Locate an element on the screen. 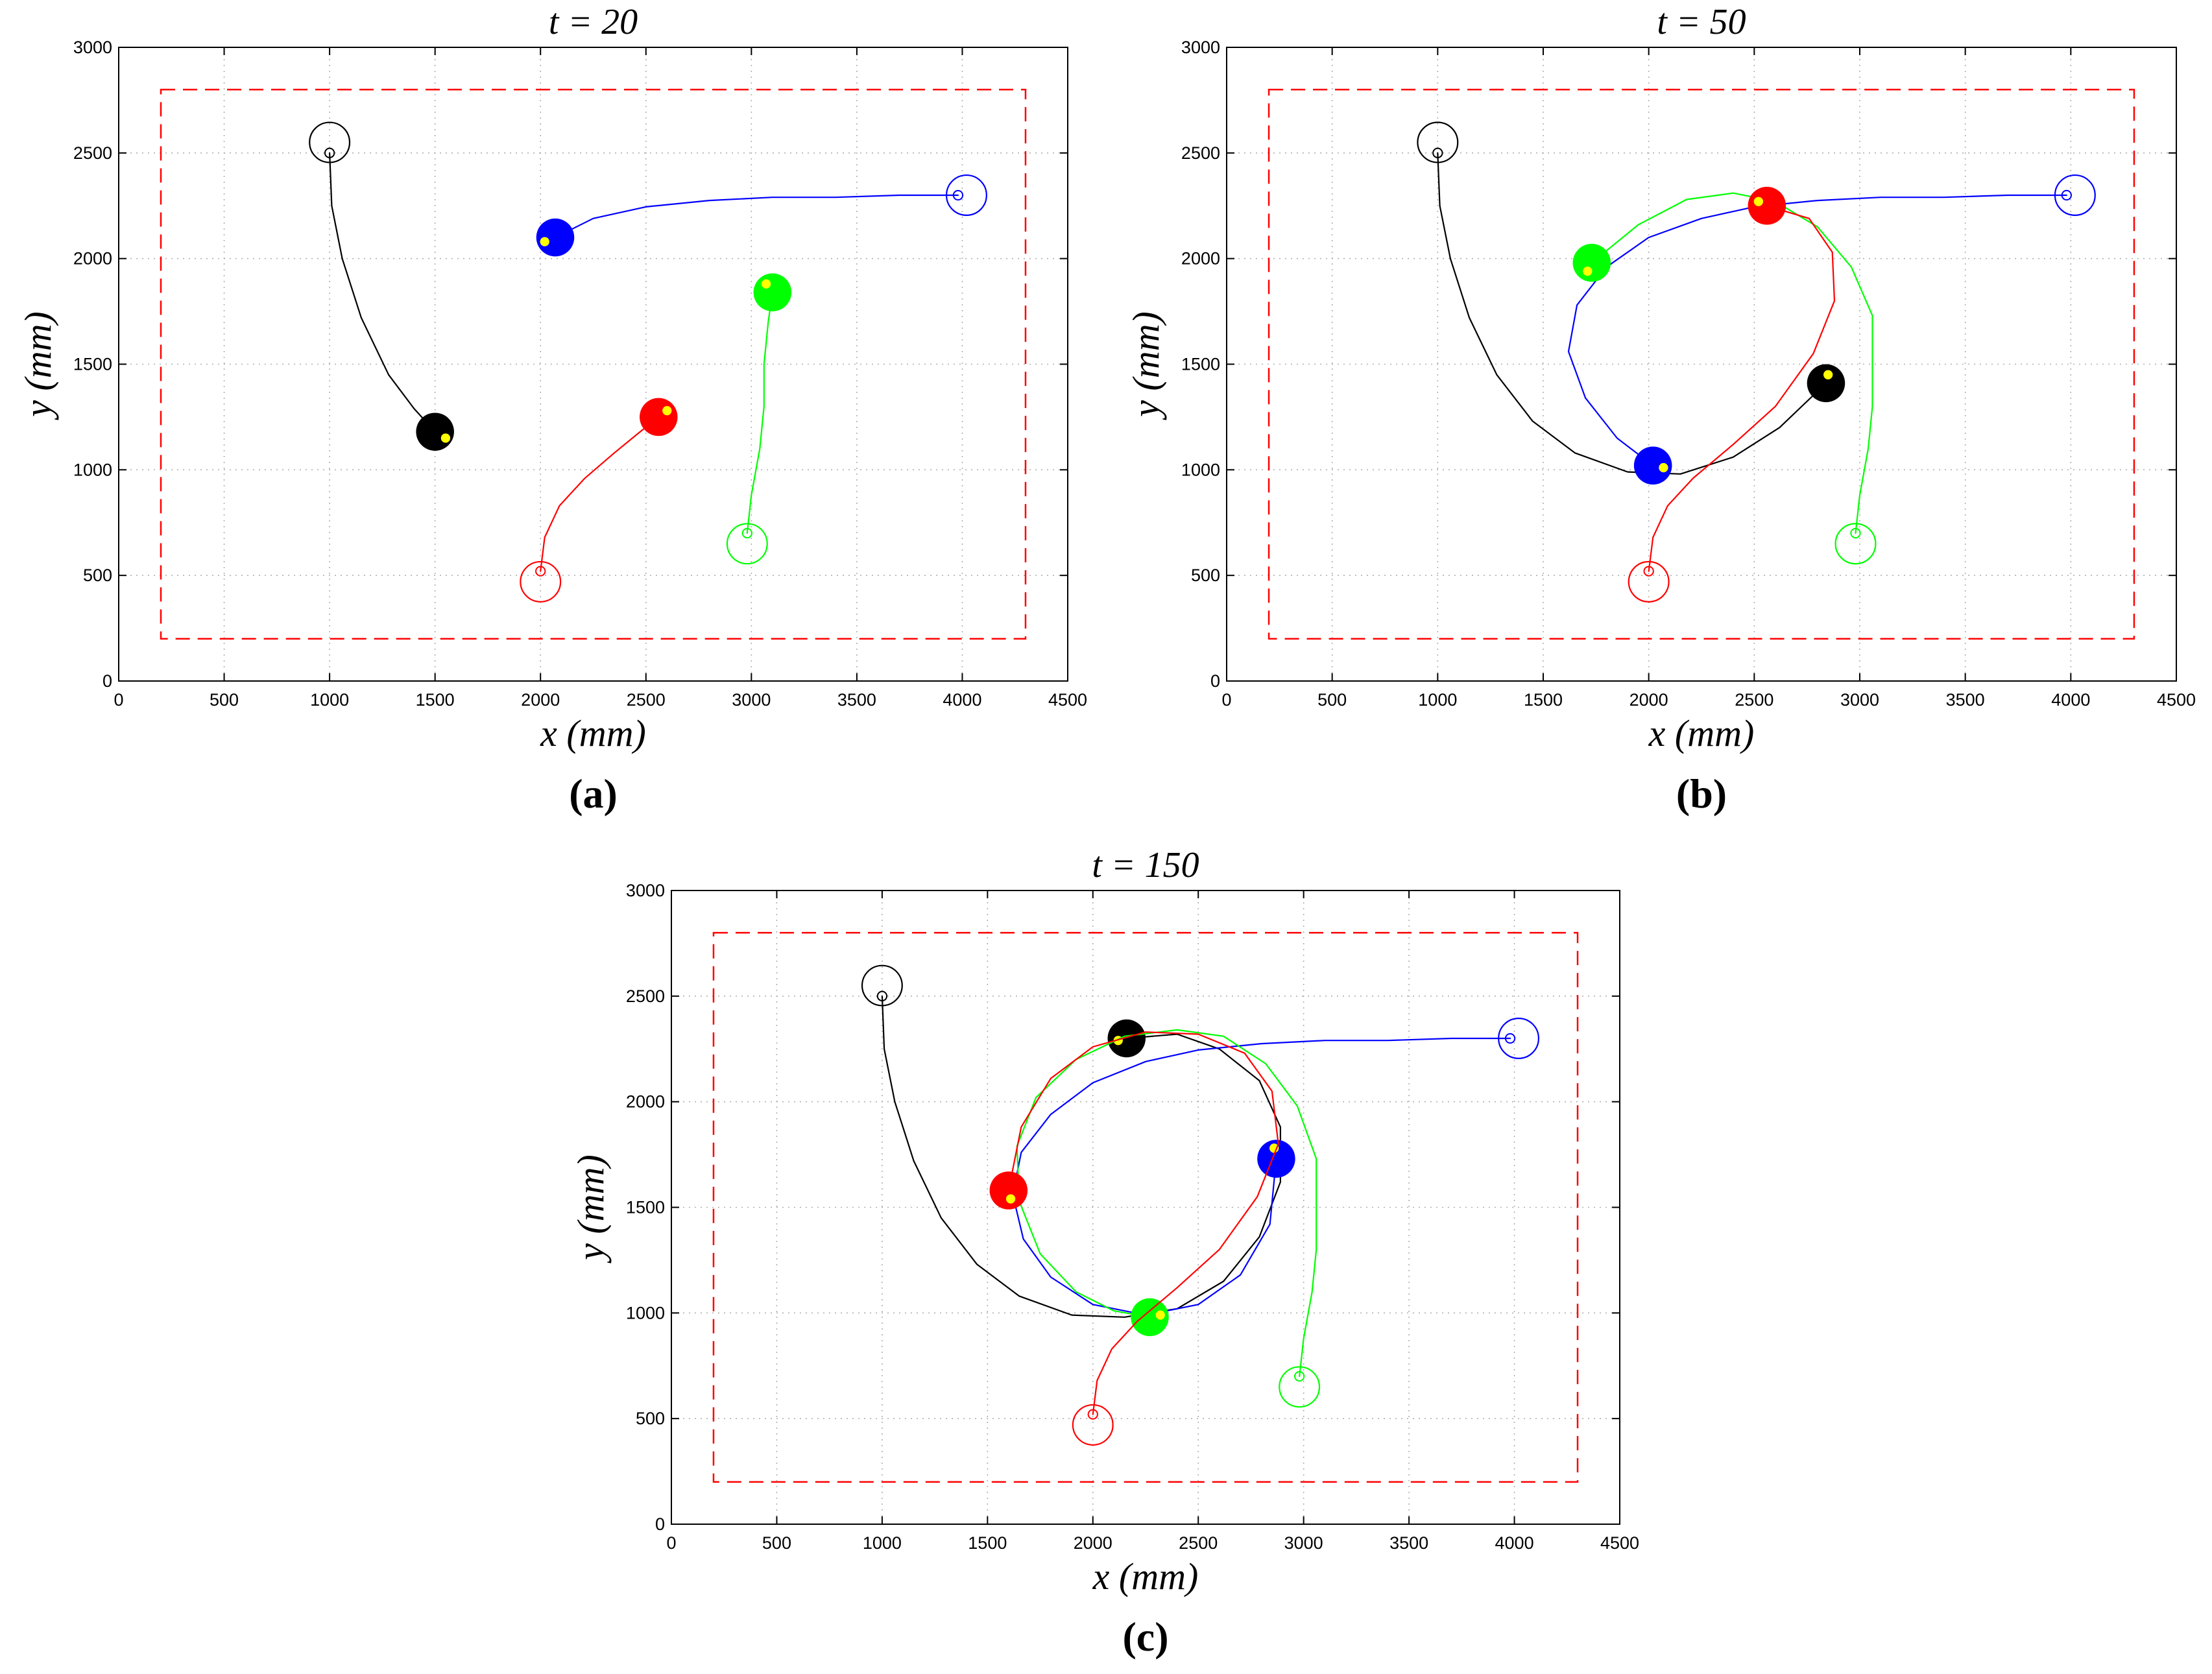 The height and width of the screenshot is (1674, 2212). panel-caption: (a) is located at coordinates (593, 794).